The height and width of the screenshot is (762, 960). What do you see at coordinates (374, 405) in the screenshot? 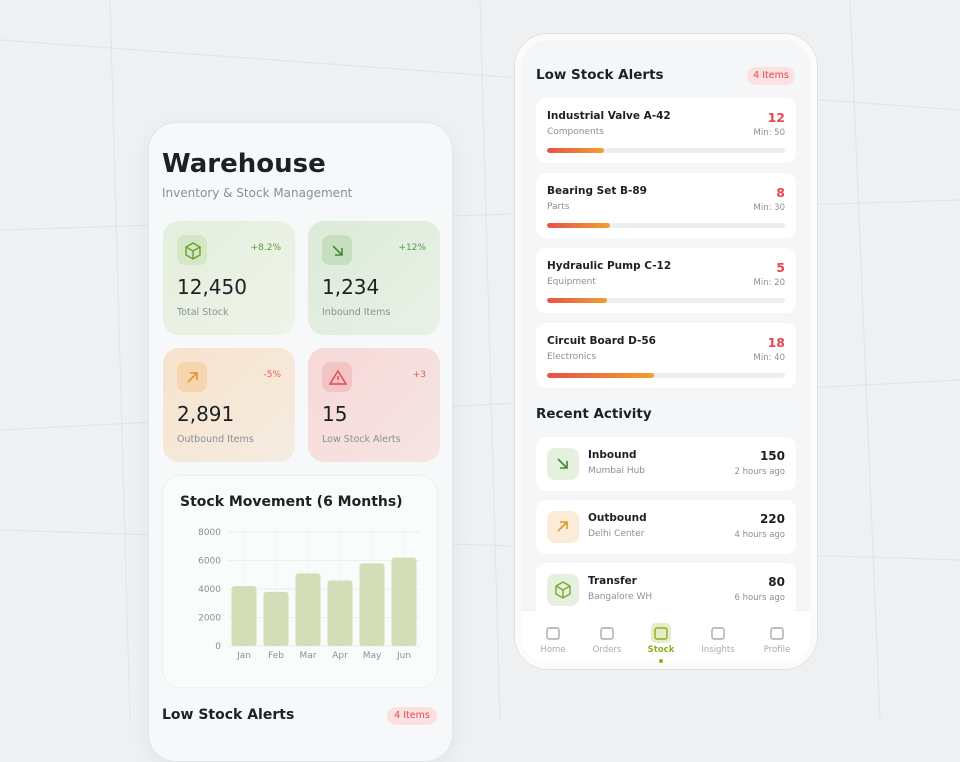
I see `stat-card: +3 15 Low Stock Alerts` at bounding box center [374, 405].